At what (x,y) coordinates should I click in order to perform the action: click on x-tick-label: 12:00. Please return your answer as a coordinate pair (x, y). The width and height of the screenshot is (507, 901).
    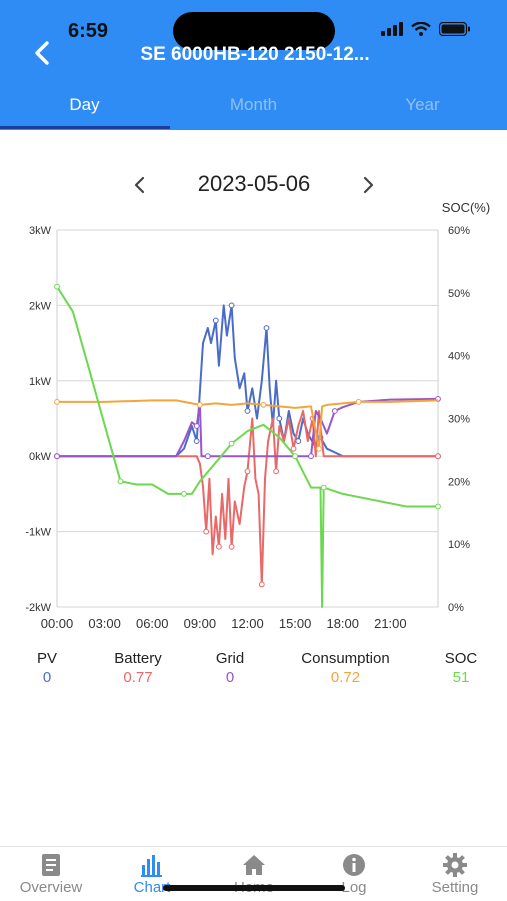
    Looking at the image, I should click on (247, 623).